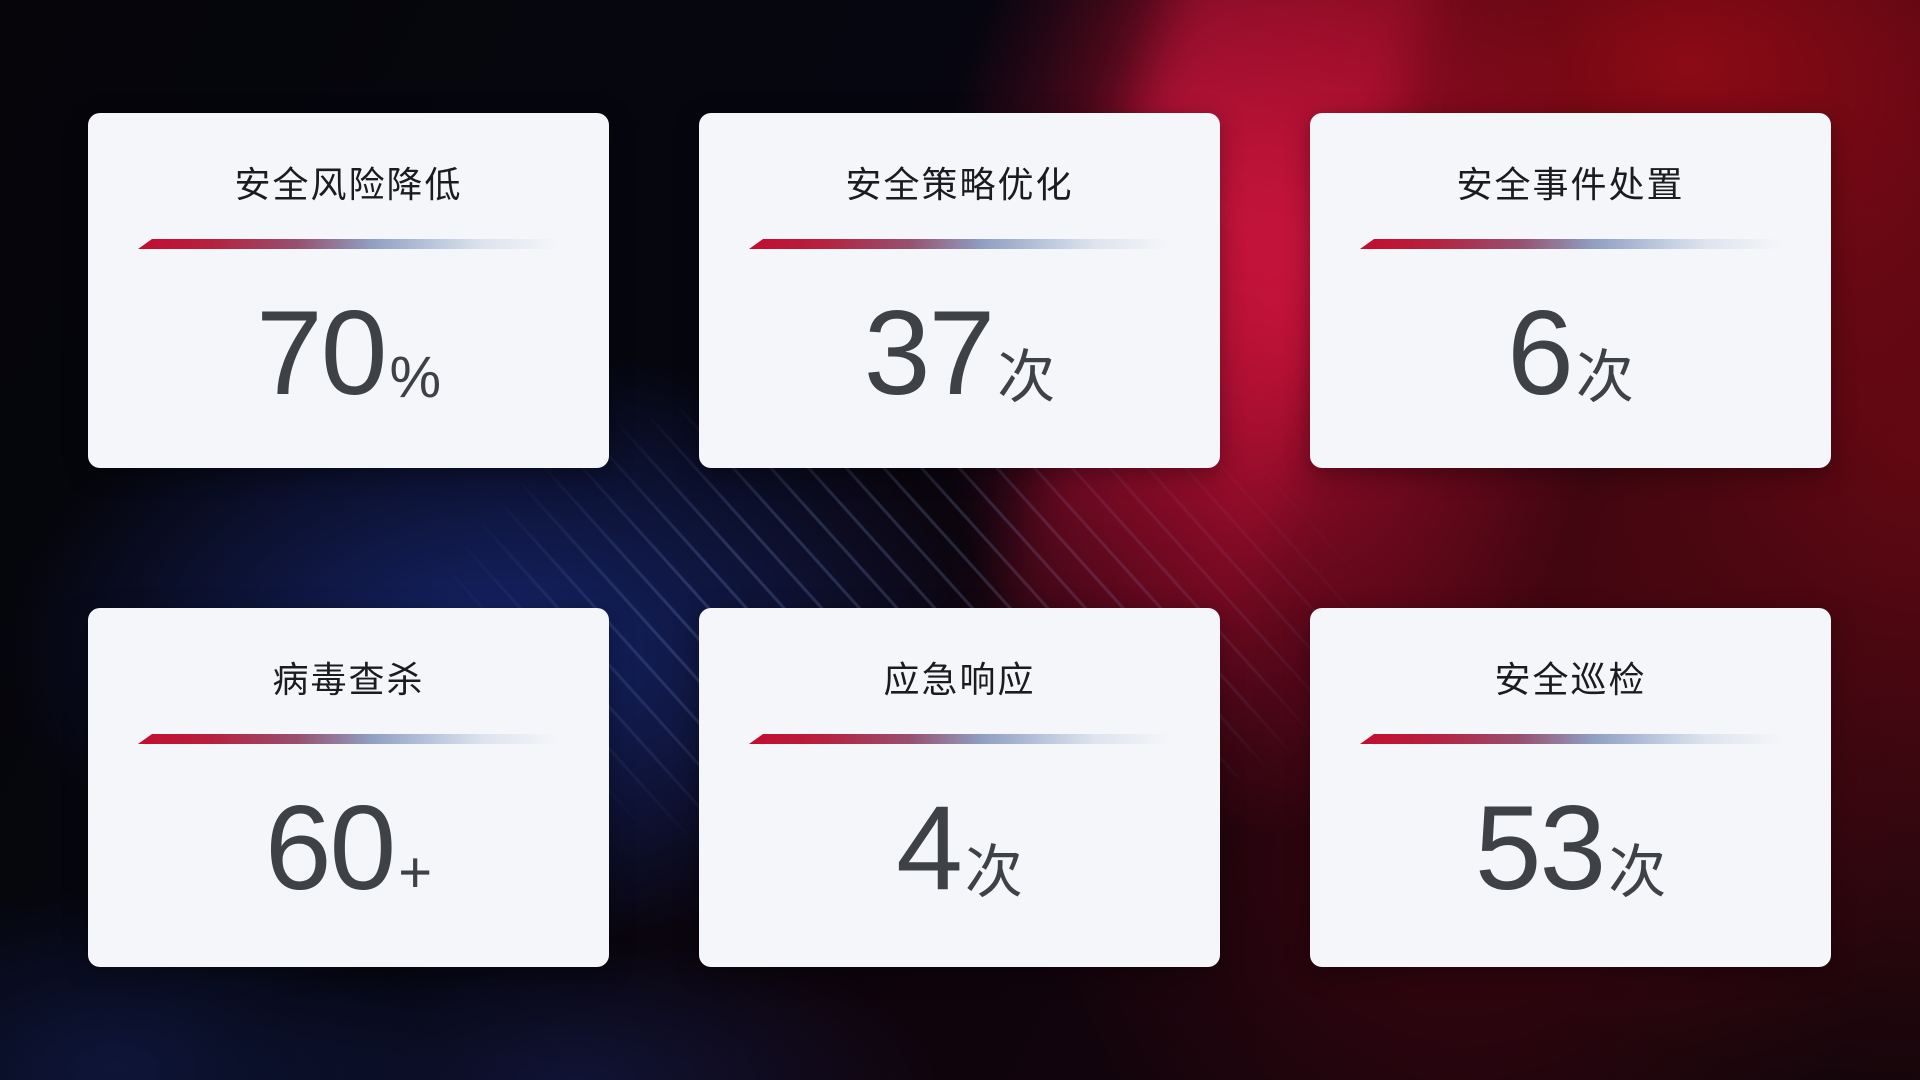 This screenshot has height=1080, width=1920. Describe the element at coordinates (330, 848) in the screenshot. I see `stat-value: 60` at that location.